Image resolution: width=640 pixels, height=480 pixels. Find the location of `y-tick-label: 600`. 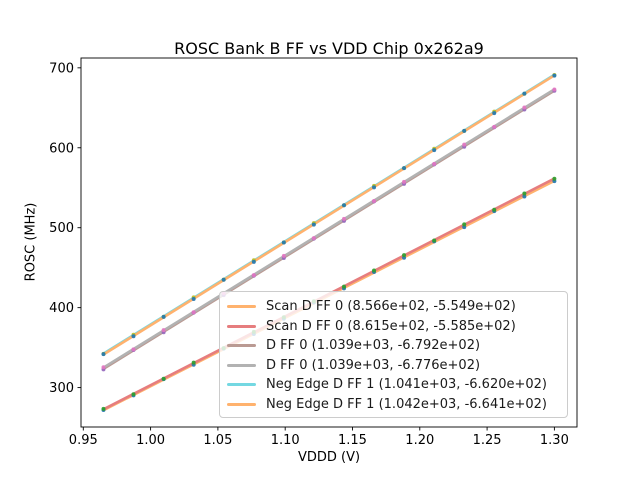

y-tick-label: 600 is located at coordinates (61, 148).